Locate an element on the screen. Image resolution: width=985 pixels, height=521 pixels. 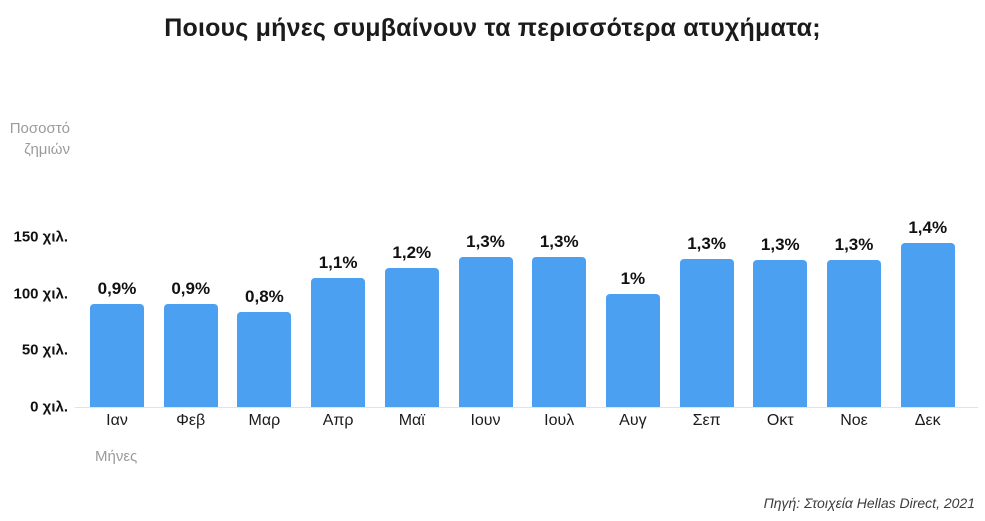
bar-Ιουλ is located at coordinates (559, 332).